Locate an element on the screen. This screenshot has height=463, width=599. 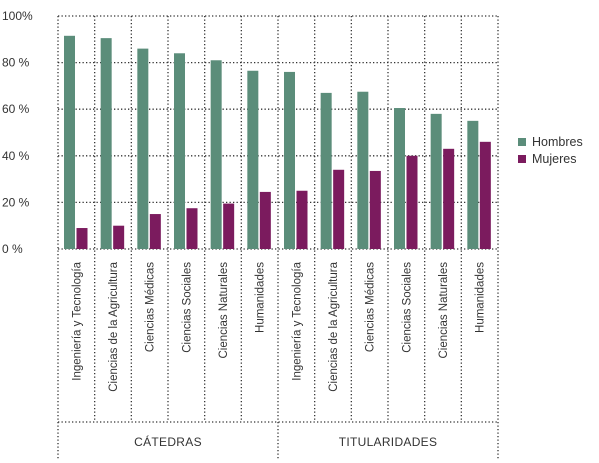
legend: Hombres Mujeres is located at coordinates (550, 150).